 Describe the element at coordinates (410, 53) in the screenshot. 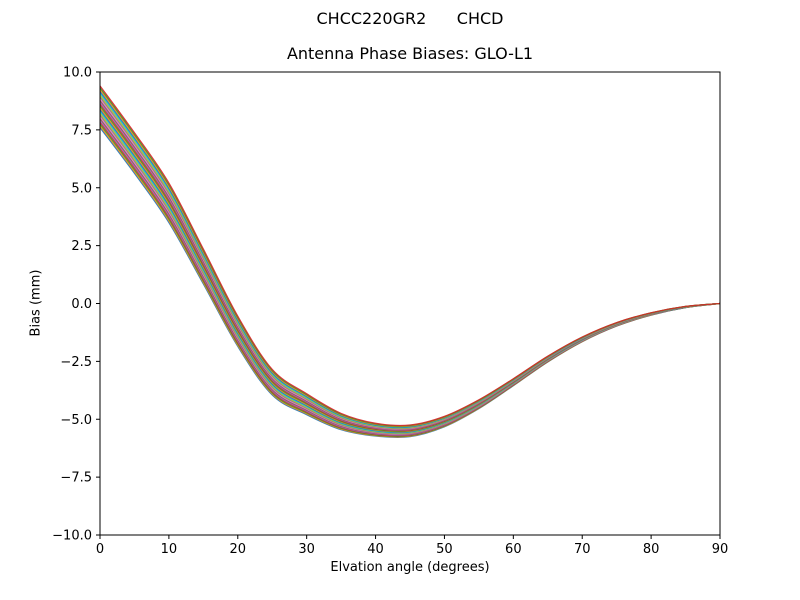

I see `chart-subtitle: Antenna Phase Biases: GLO-L1` at that location.